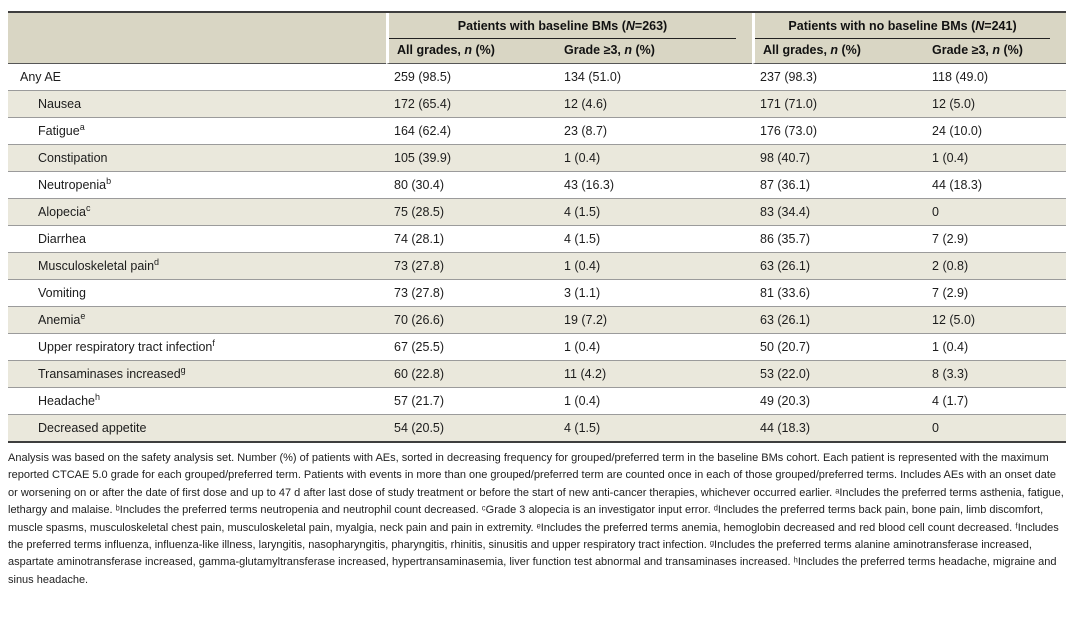  I want to click on value-grade3-no-baseline: 0, so click(995, 211).